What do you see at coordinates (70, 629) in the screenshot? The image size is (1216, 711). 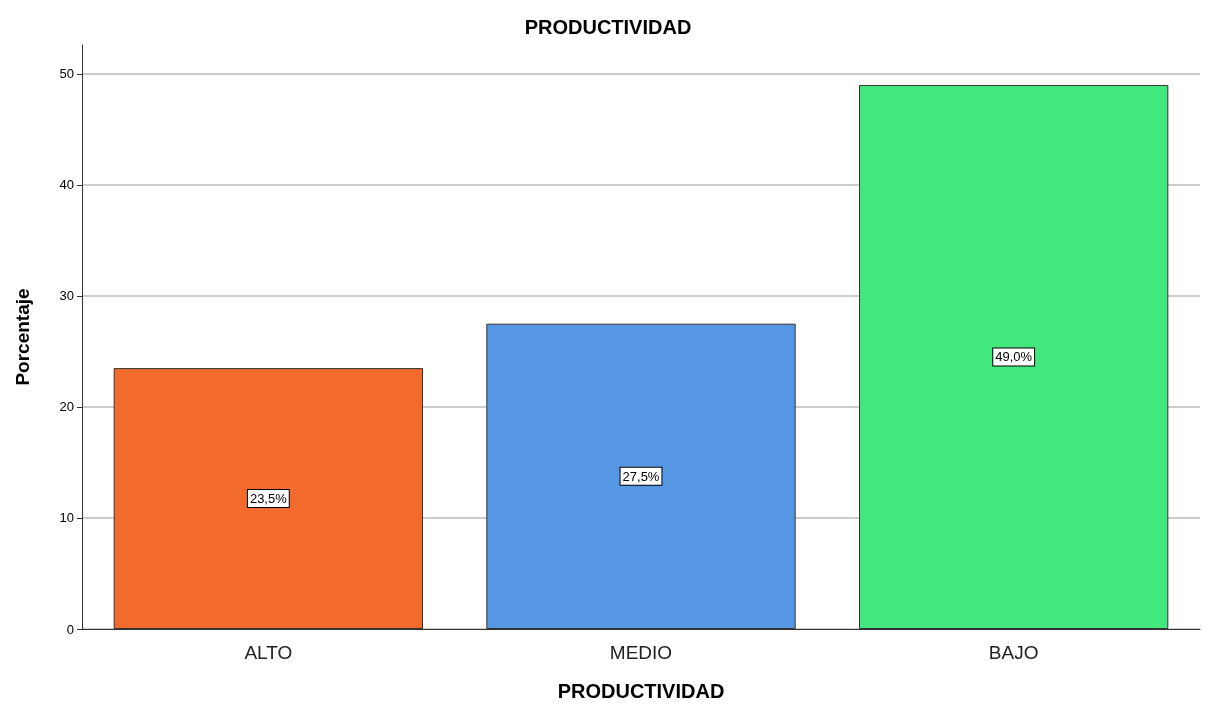 I see `y-tick-label: 0` at bounding box center [70, 629].